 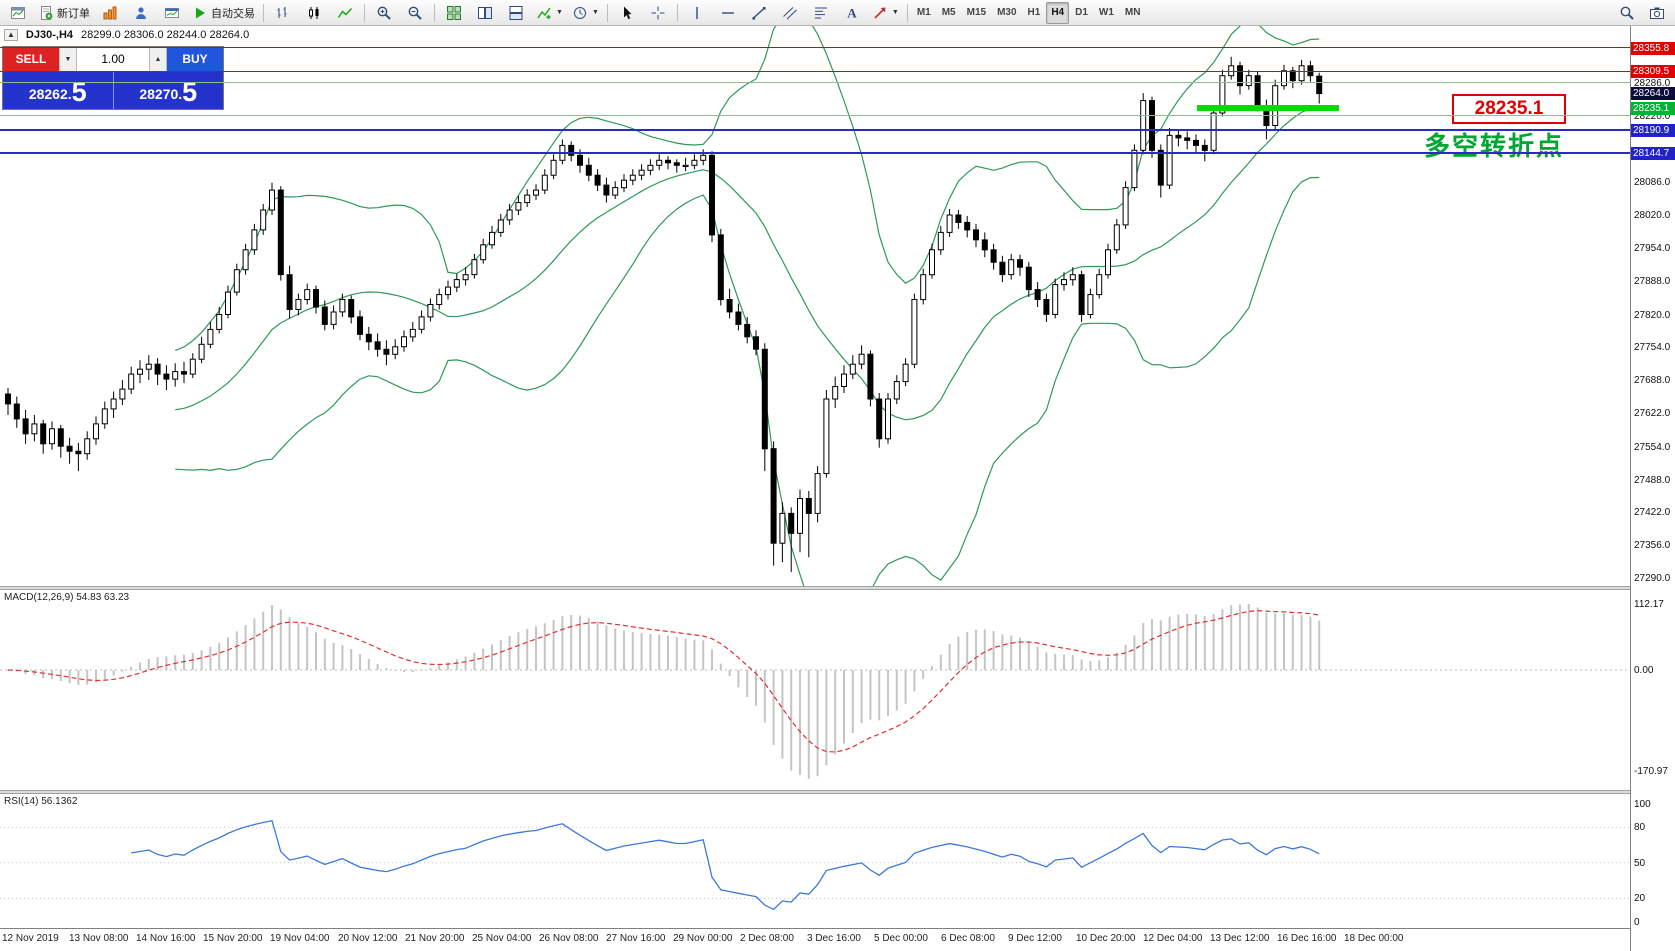 I want to click on arrows-tool-button: ▼, so click(x=885, y=13).